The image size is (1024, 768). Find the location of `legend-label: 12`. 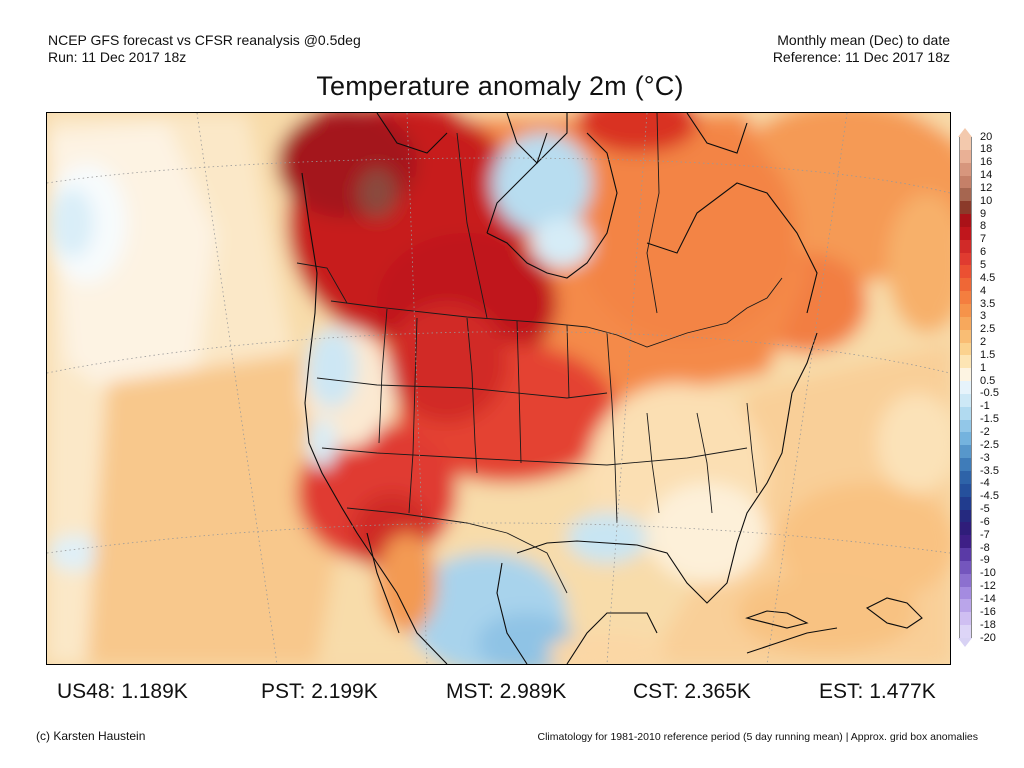

legend-label: 12 is located at coordinates (986, 187).